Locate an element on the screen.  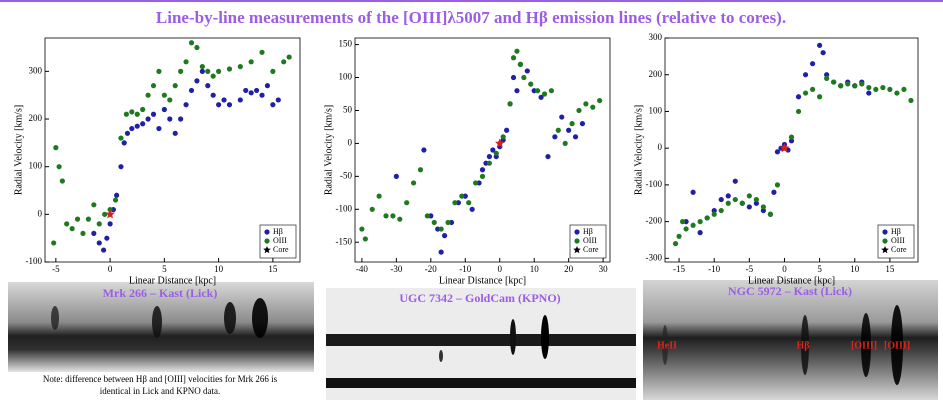
spectrum-panel: UGC 7342 – GoldCam (KPNO) is located at coordinates (481, 344).